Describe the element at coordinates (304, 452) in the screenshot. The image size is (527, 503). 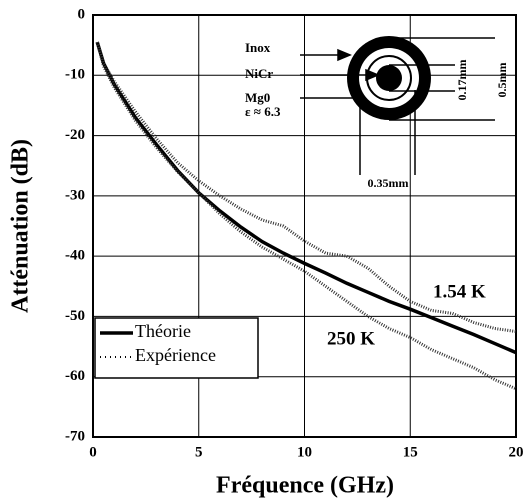
I see `x-tick-label: 10` at that location.